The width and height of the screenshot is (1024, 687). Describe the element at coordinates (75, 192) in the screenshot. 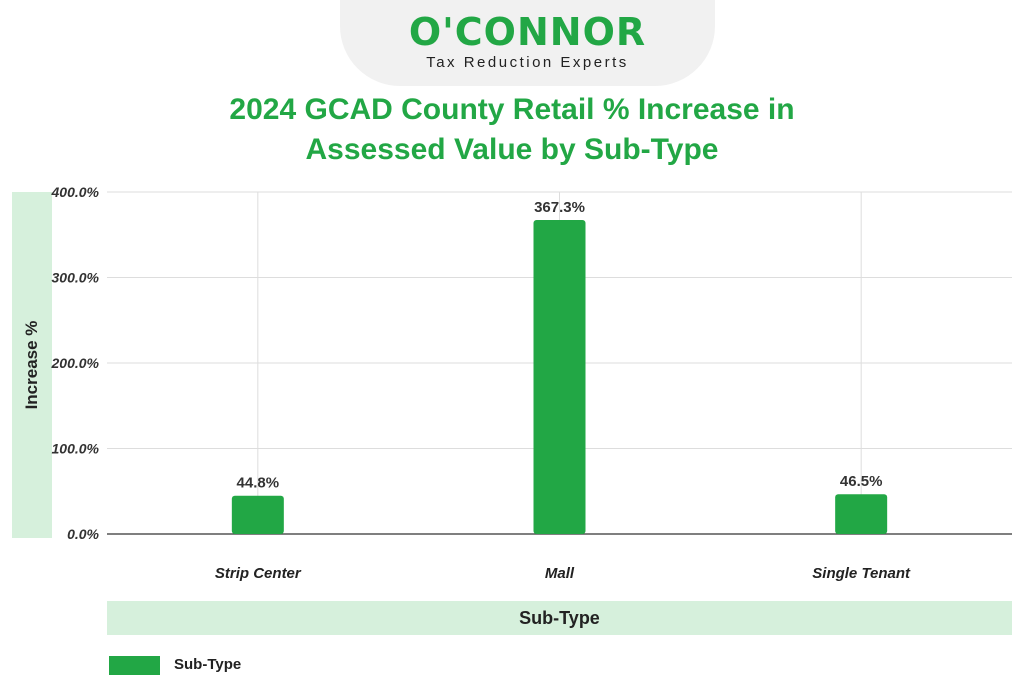

I see `y-tick-label: 400.0%` at that location.